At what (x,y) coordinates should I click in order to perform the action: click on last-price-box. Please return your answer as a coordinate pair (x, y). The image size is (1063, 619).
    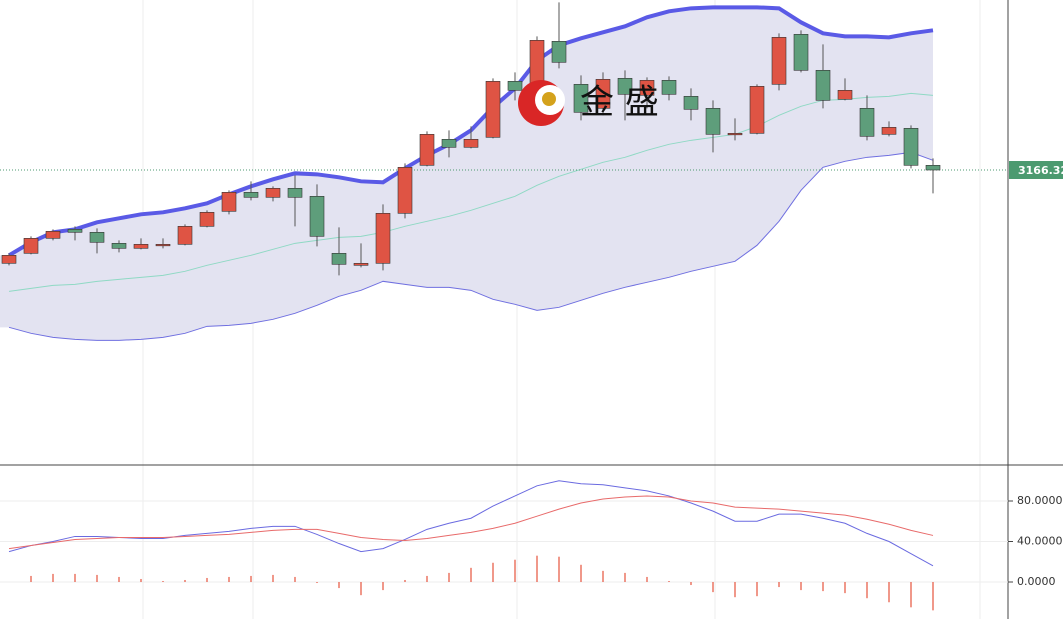
    Looking at the image, I should click on (1036, 170).